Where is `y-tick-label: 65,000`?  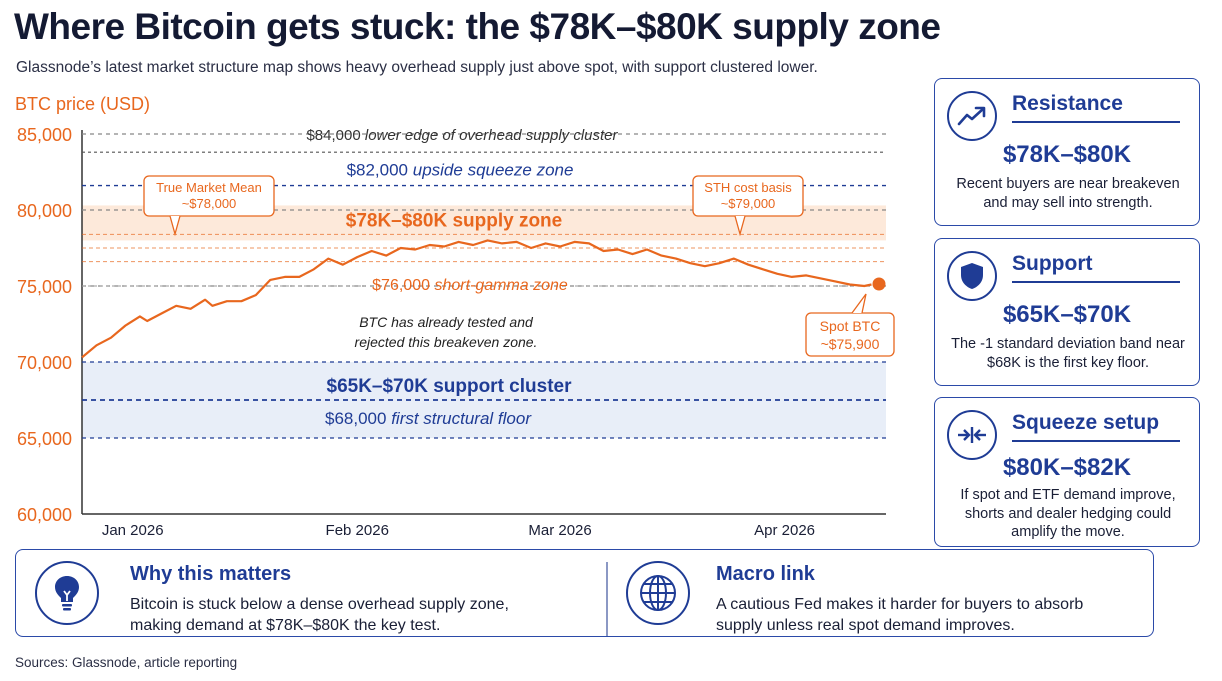
y-tick-label: 65,000 is located at coordinates (44, 439).